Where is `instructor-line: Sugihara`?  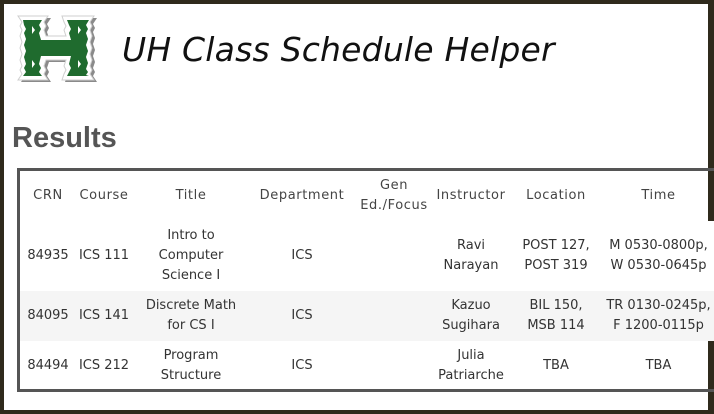
instructor-line: Sugihara is located at coordinates (471, 325).